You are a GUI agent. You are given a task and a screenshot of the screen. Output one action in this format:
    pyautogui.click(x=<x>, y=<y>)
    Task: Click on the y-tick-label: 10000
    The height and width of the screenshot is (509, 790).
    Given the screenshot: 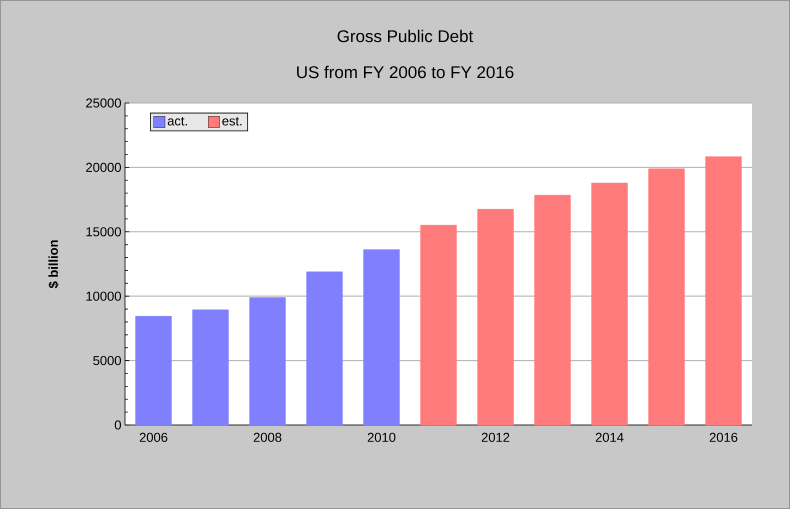 What is the action you would take?
    pyautogui.click(x=103, y=296)
    